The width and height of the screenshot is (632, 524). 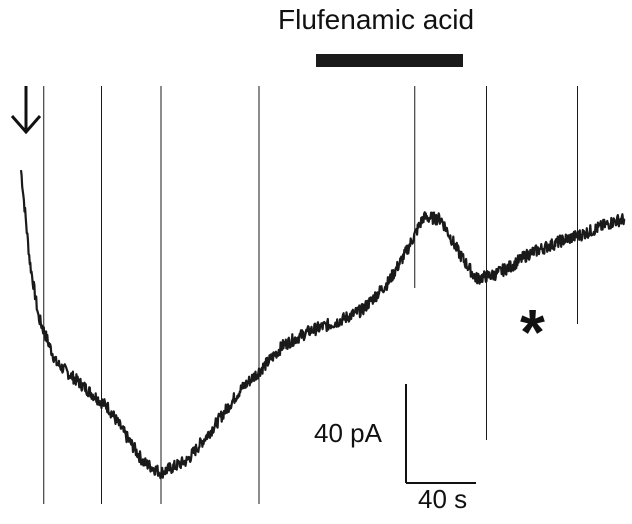 What do you see at coordinates (348, 433) in the screenshot?
I see `current-scale-label: 40 pA` at bounding box center [348, 433].